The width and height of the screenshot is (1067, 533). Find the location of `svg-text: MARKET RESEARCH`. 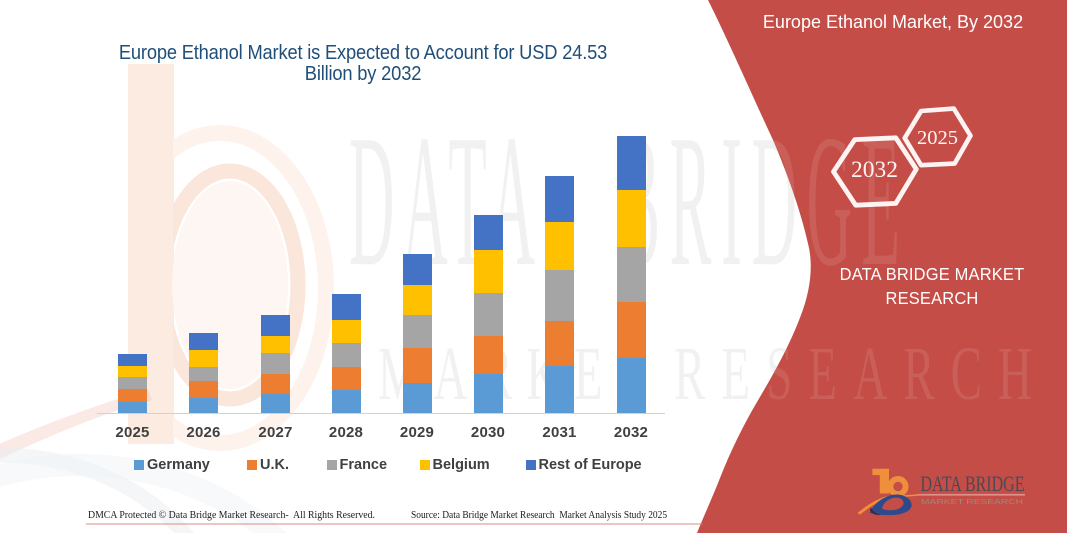

svg-text: MARKET RESEARCH is located at coordinates (972, 501).